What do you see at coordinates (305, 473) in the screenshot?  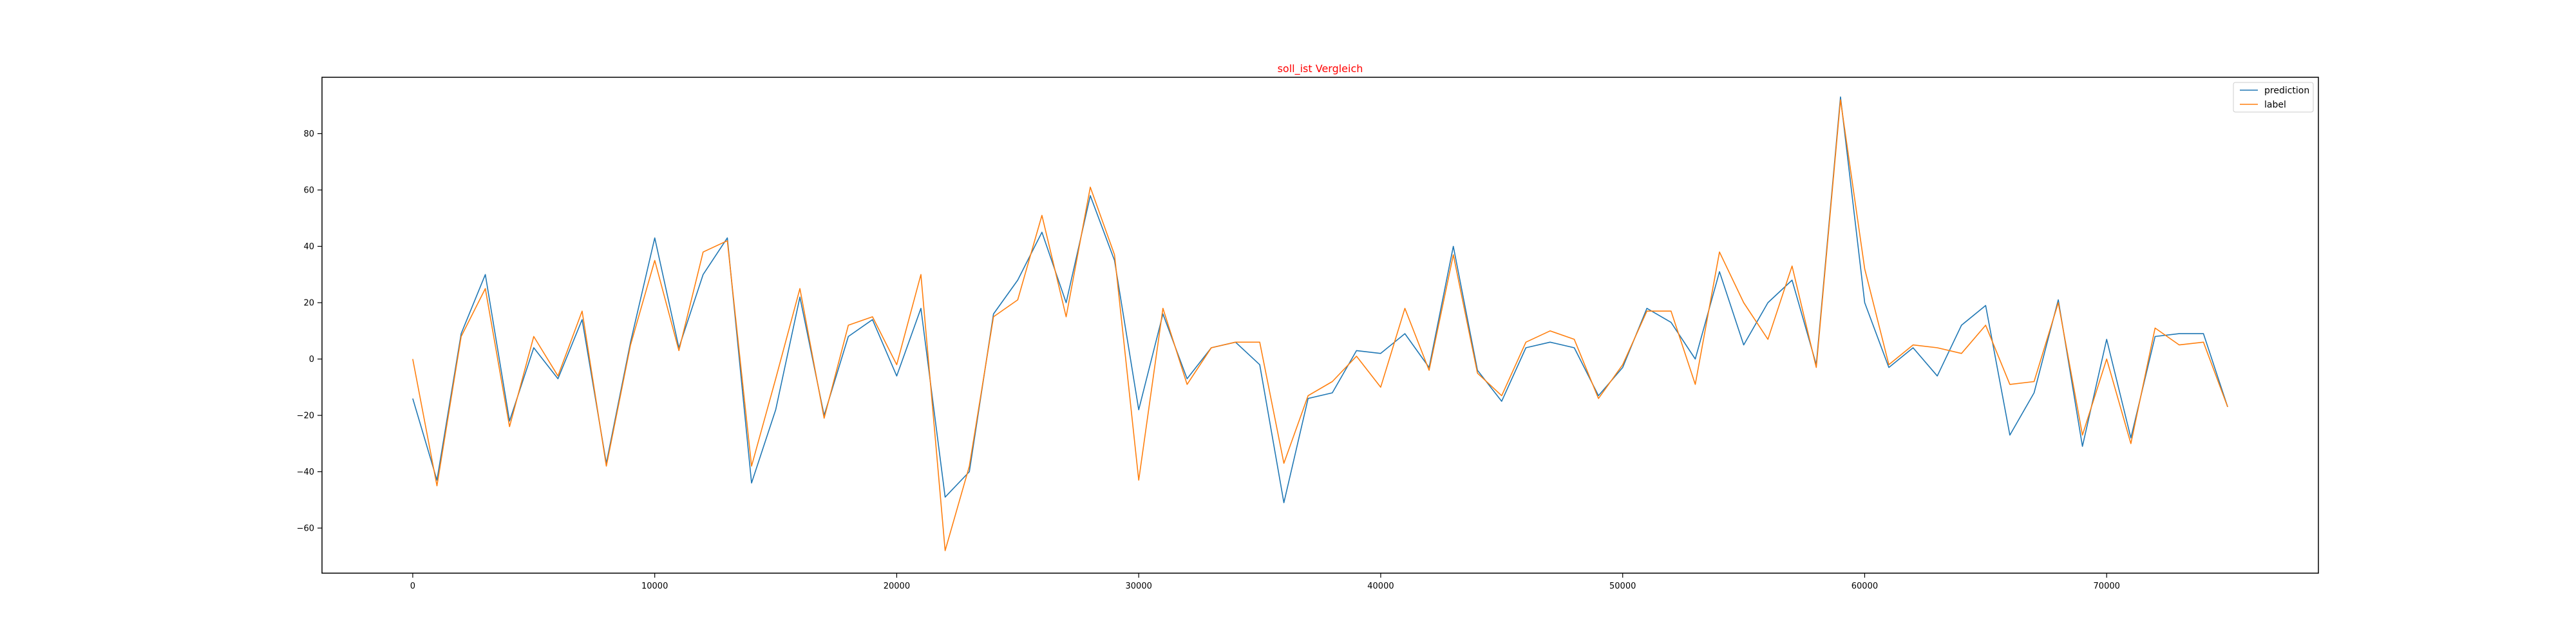 I see `y-tick-label: −40` at bounding box center [305, 473].